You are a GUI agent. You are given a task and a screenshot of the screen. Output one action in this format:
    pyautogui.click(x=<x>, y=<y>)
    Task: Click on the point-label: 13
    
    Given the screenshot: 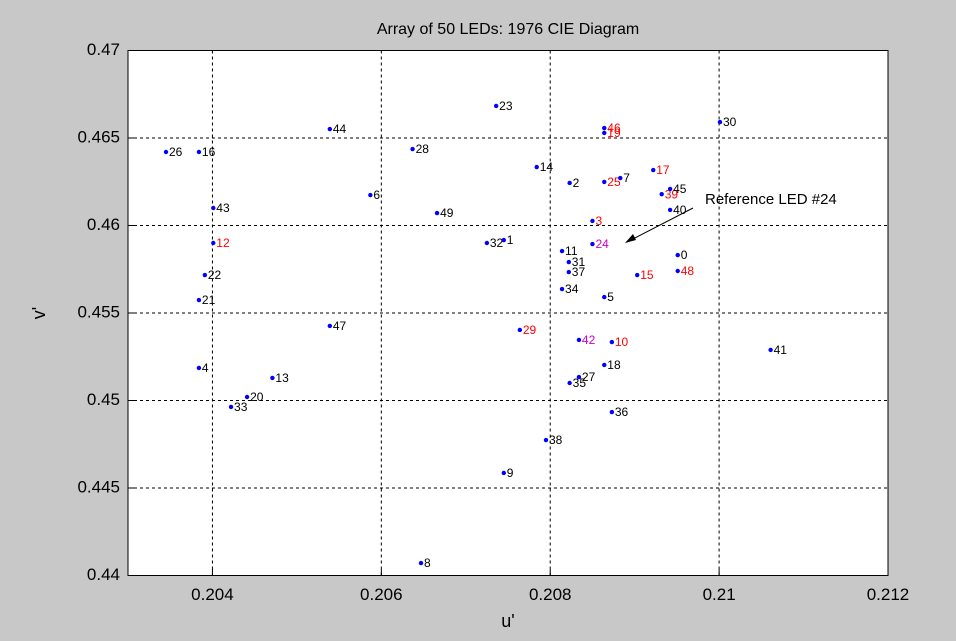 What is the action you would take?
    pyautogui.click(x=282, y=378)
    